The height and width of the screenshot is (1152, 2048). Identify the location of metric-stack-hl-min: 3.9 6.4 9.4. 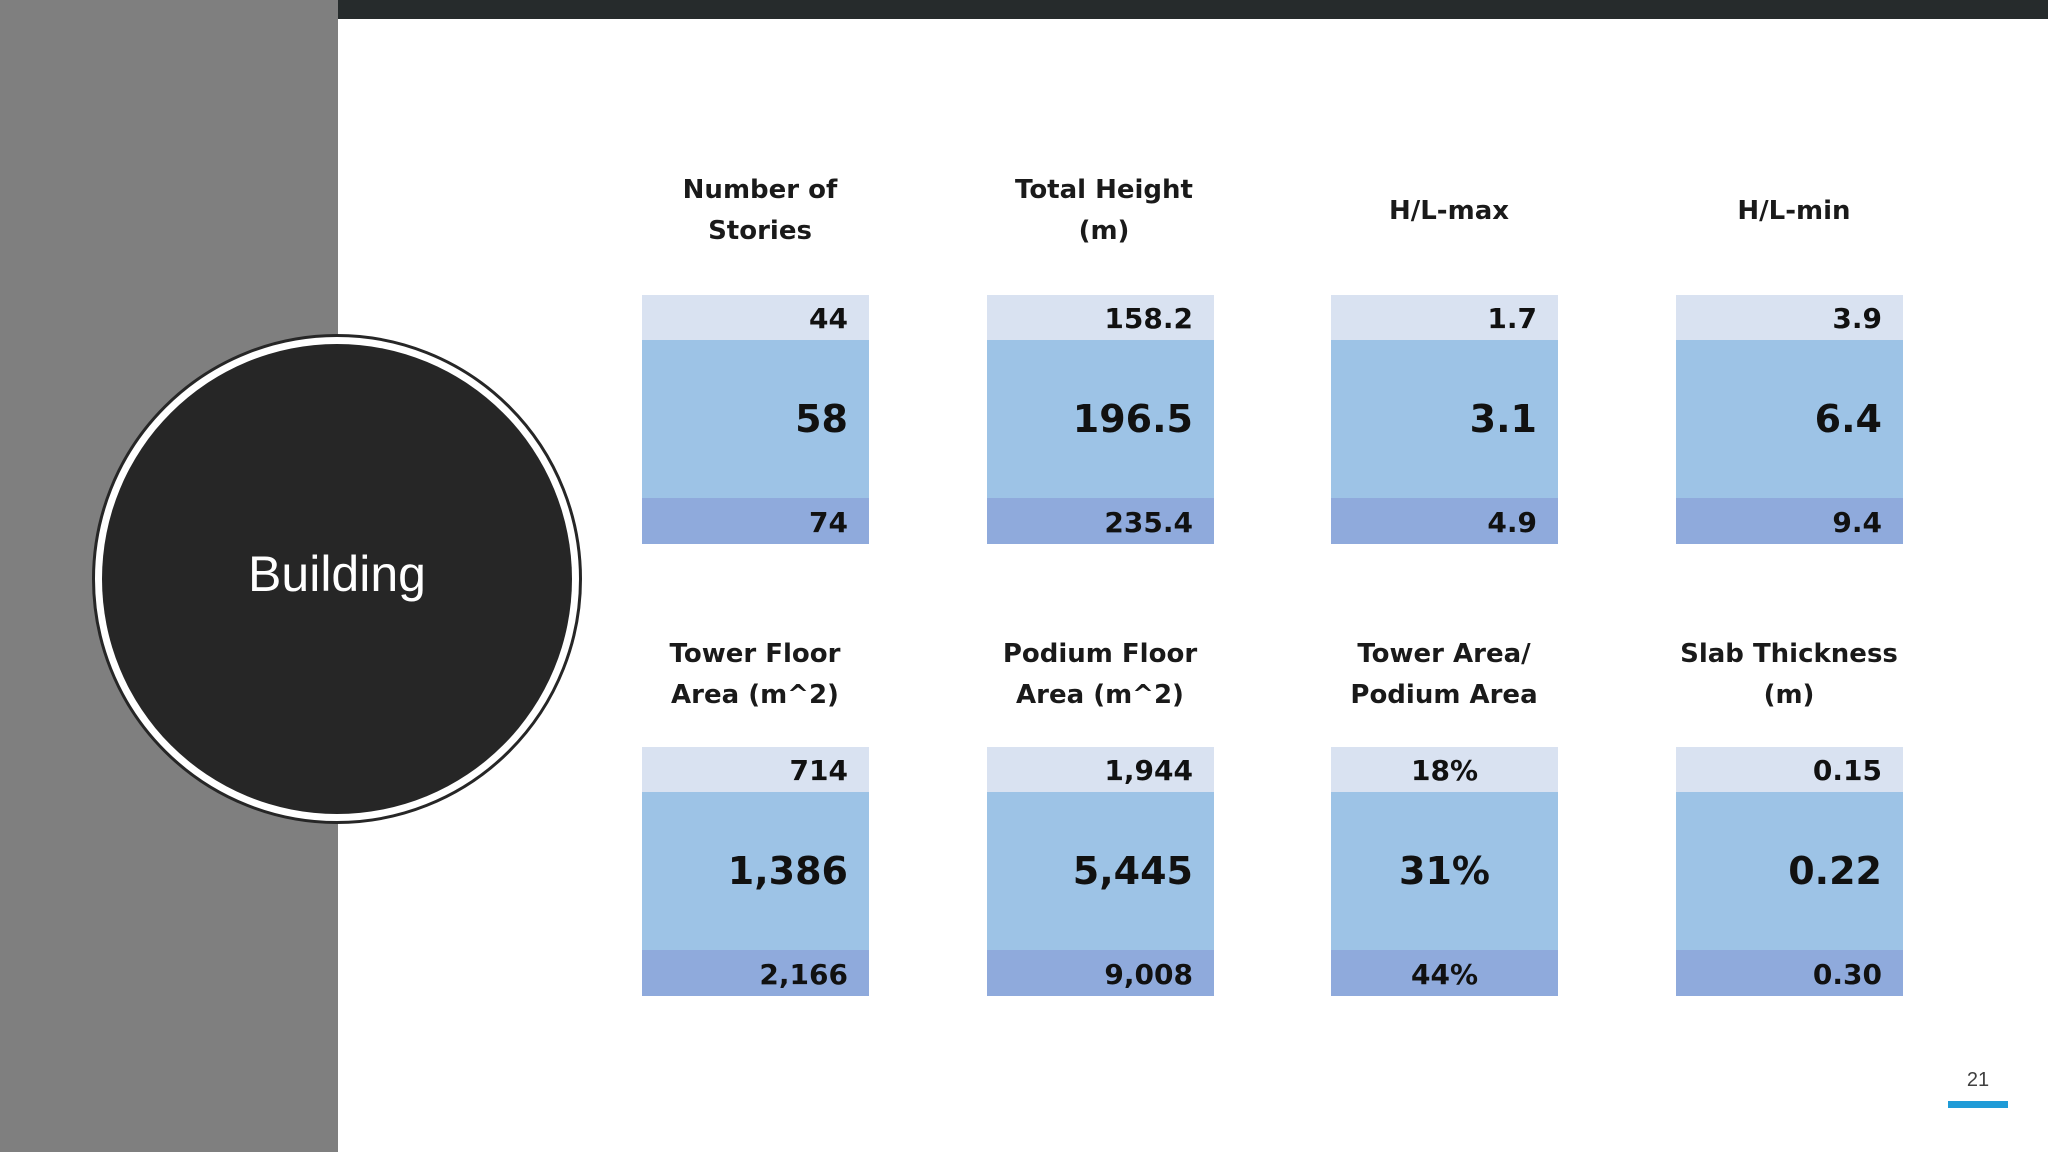
(1789, 419).